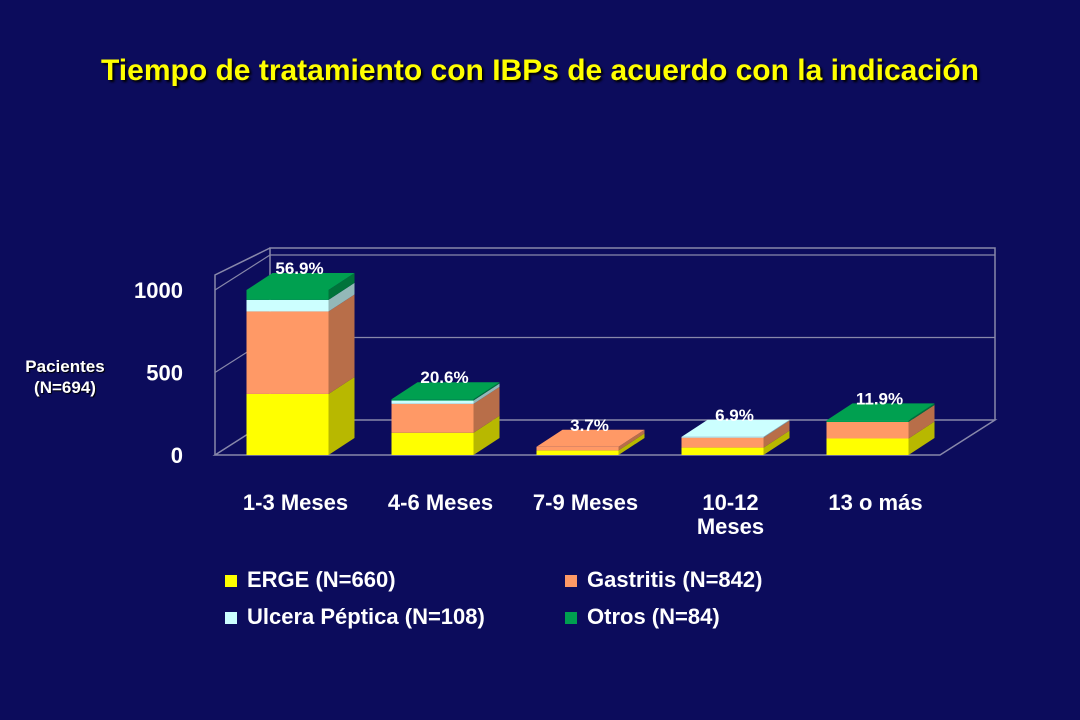  Describe the element at coordinates (65, 387) in the screenshot. I see `y-axis-label-line-2: (N=694)` at that location.